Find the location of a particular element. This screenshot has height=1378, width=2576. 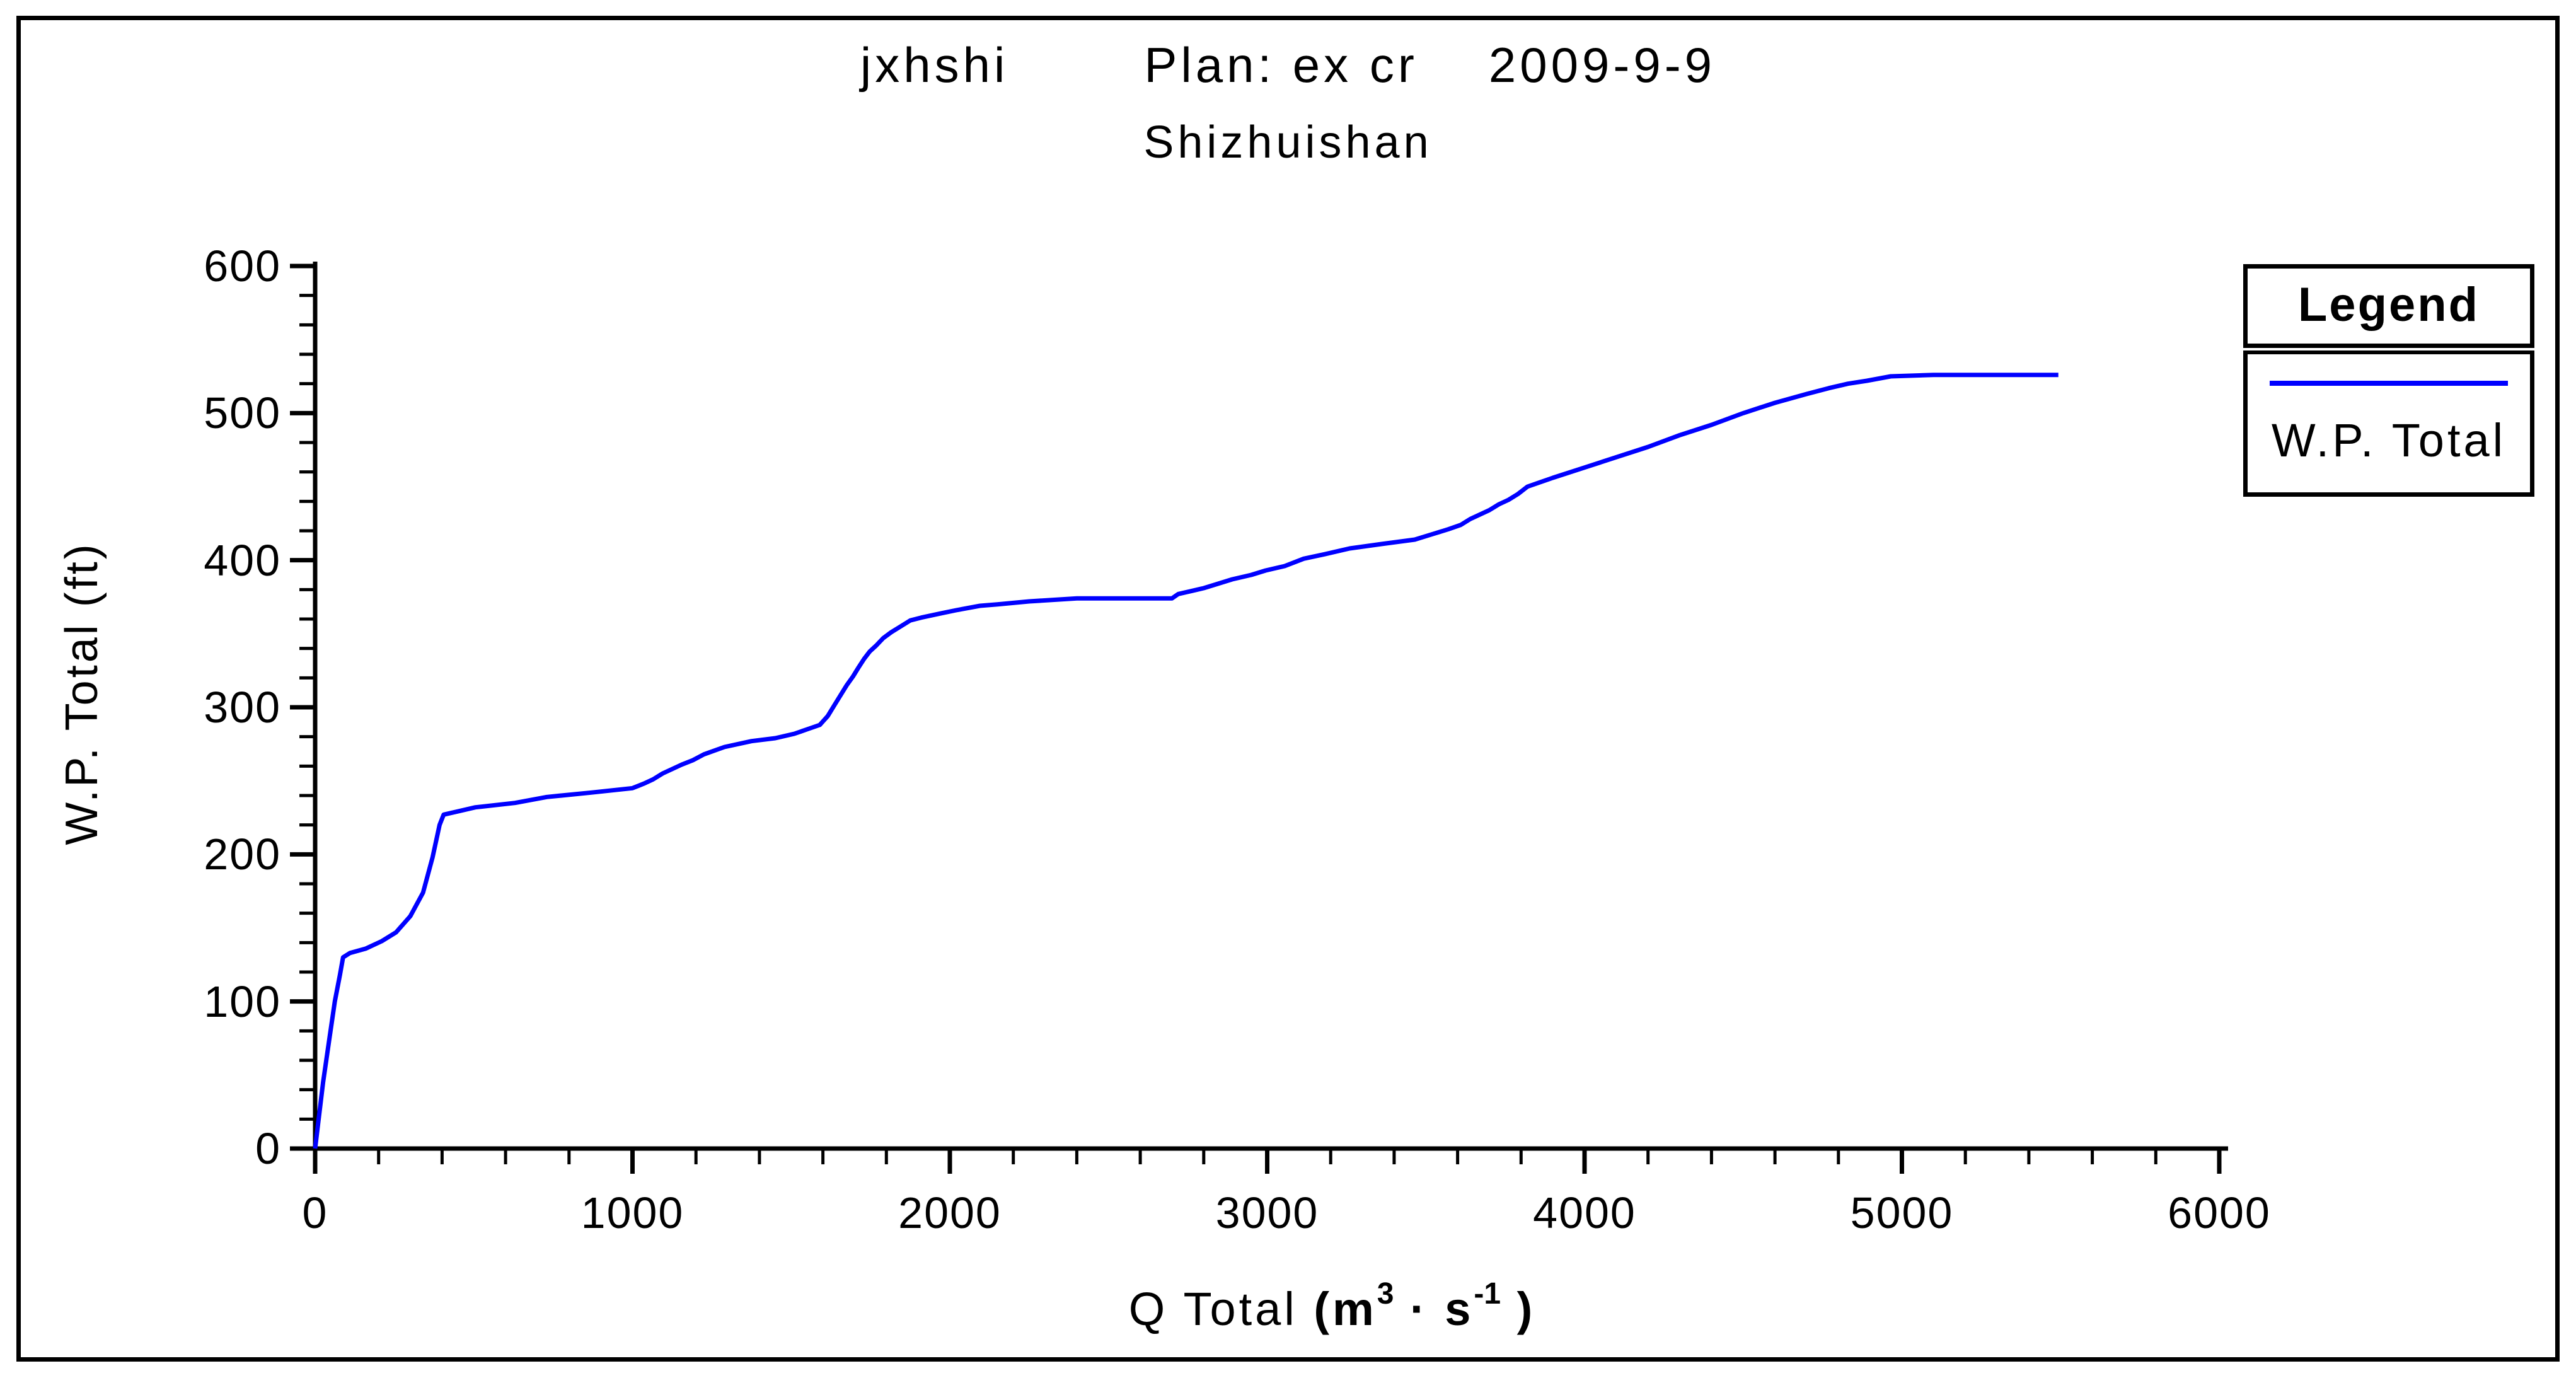

legend-entry-label: W.P. Total is located at coordinates (2389, 440).